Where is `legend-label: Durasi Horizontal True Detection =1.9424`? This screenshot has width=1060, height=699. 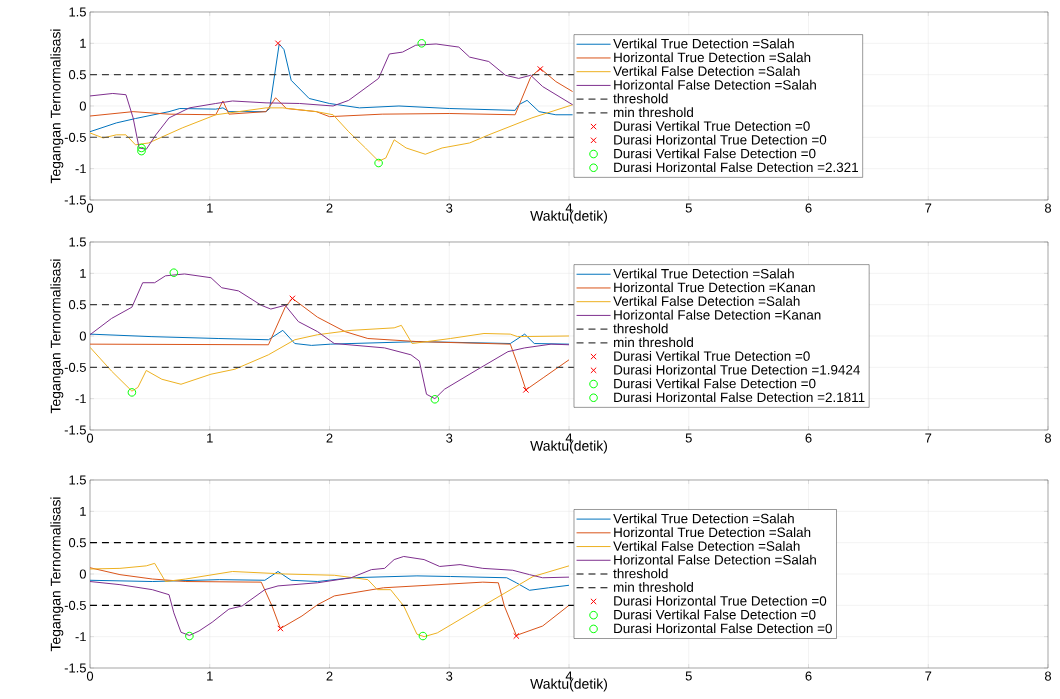
legend-label: Durasi Horizontal True Detection =1.9424 is located at coordinates (737, 369).